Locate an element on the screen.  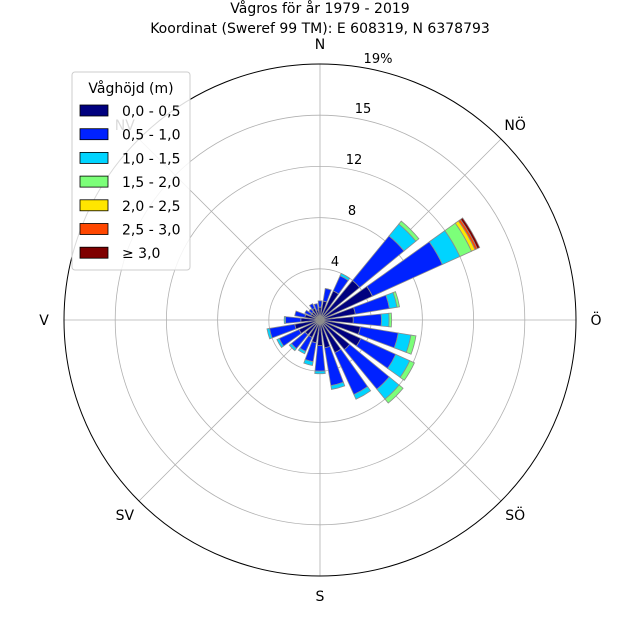
legend-label-6: ≥ 3,0 is located at coordinates (141, 254).